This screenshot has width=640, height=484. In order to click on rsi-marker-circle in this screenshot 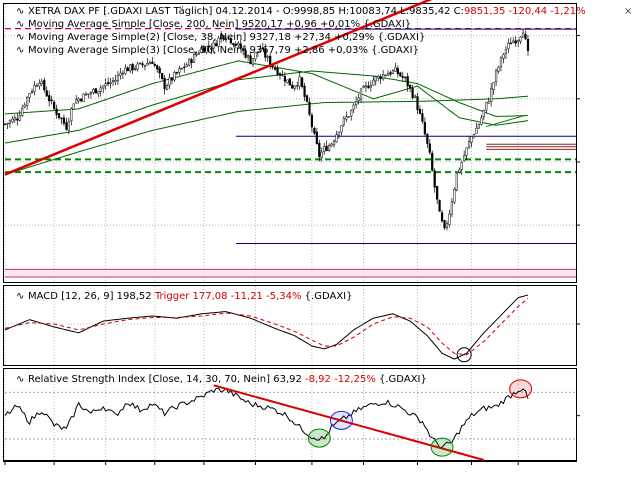, I will do `click(319, 438)`.